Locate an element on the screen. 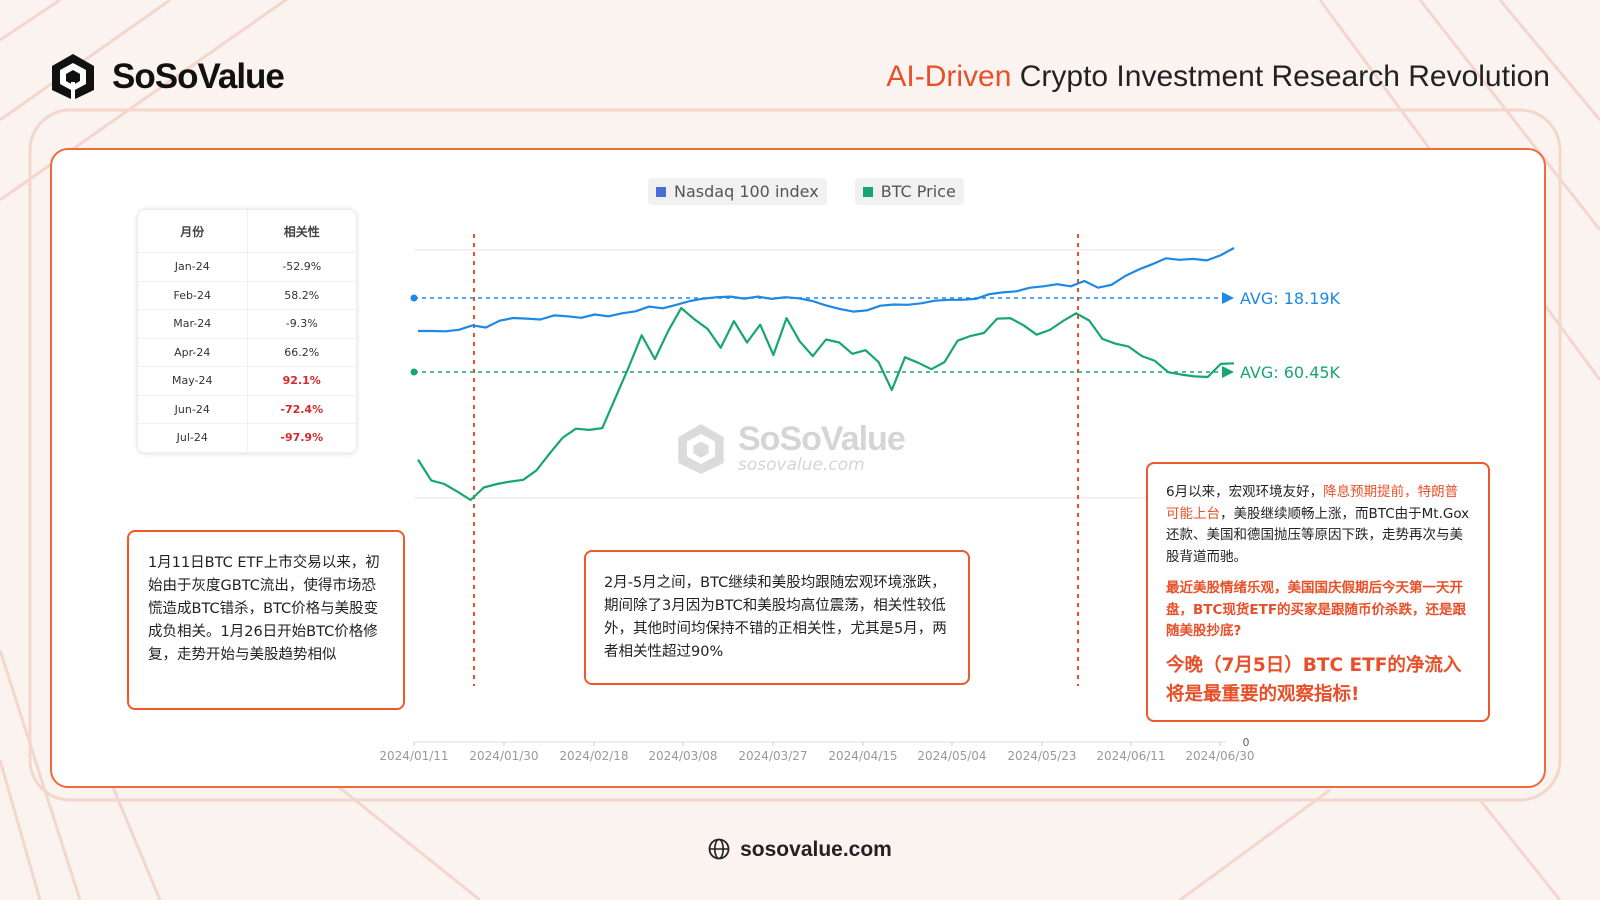 The width and height of the screenshot is (1600, 900). annotation-june-part1: 6月以来，宏观环境友好， is located at coordinates (1245, 492).